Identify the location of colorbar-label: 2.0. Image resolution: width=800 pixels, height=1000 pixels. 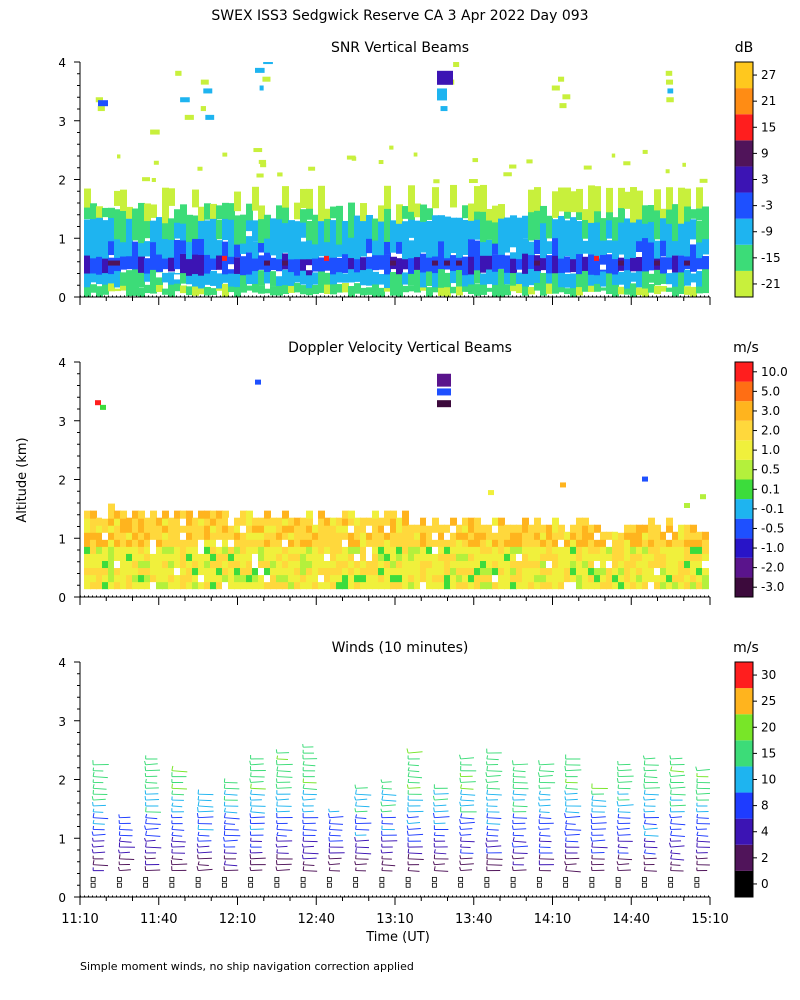
(770, 431).